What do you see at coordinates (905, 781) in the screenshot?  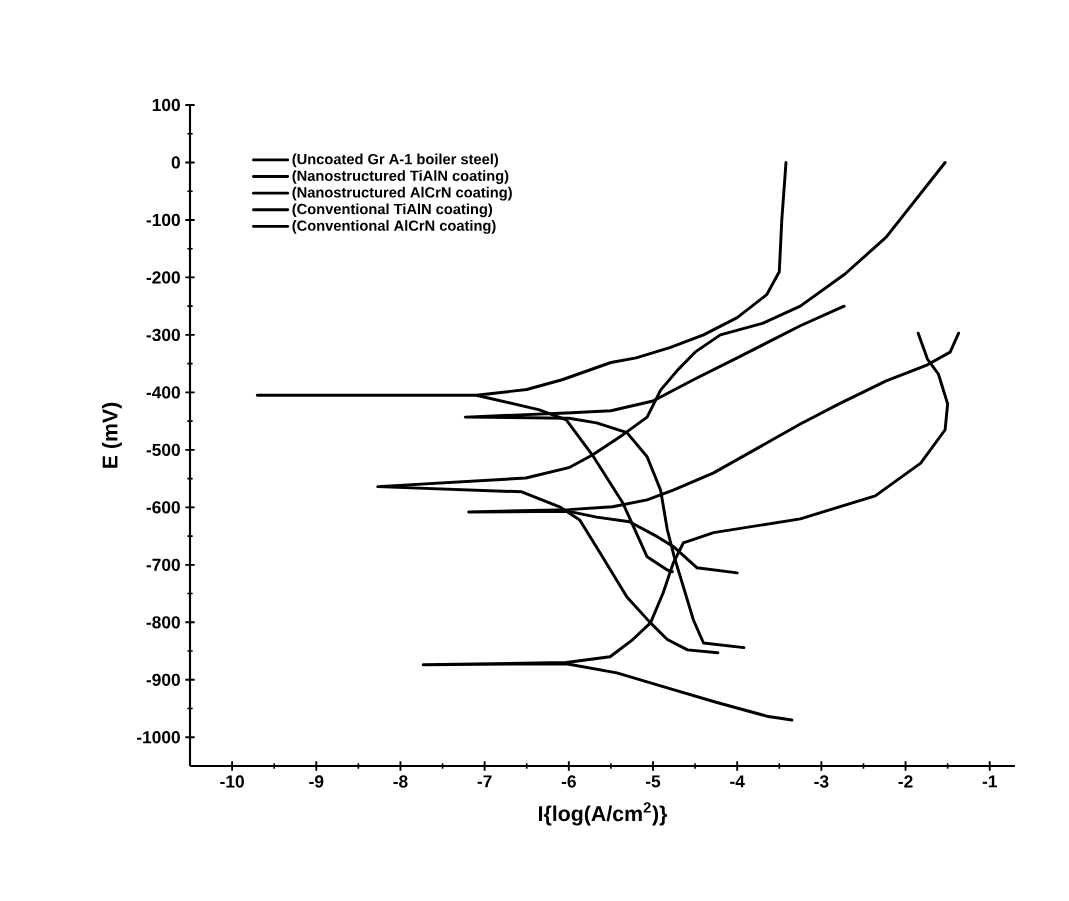 I see `x-tick-label: -2` at bounding box center [905, 781].